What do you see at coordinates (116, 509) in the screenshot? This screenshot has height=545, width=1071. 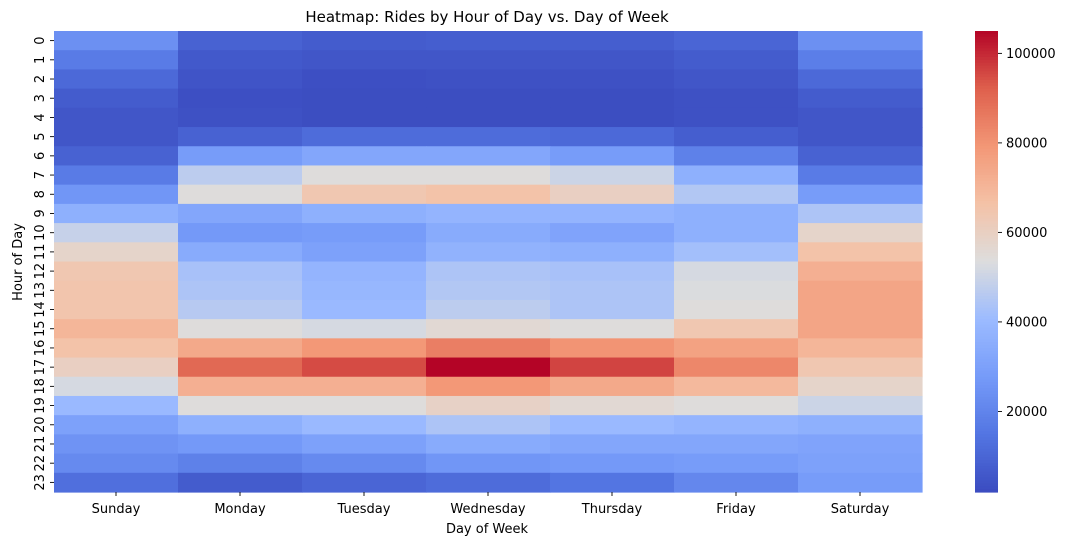 I see `x-tick-label: Sunday` at bounding box center [116, 509].